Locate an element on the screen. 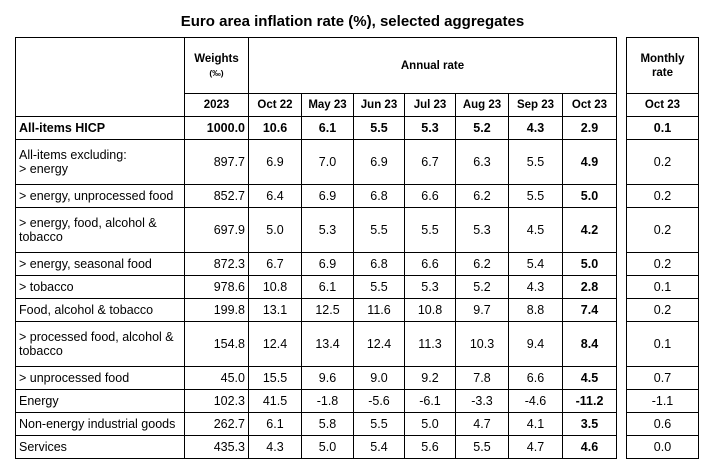 The height and width of the screenshot is (459, 705). row-label: Energy is located at coordinates (100, 401).